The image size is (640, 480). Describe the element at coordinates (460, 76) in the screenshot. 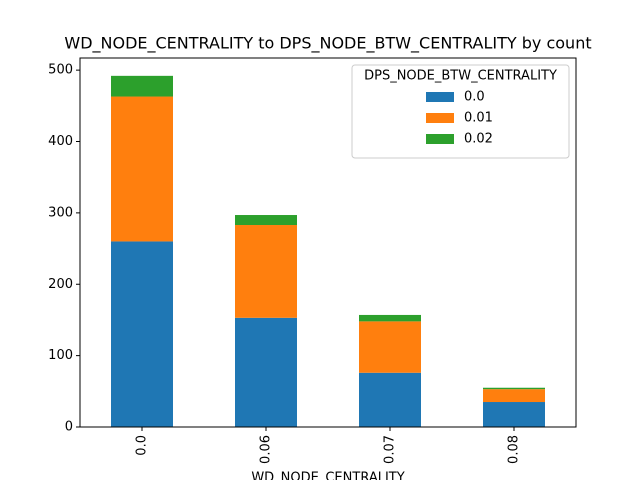

I see `legend-title: DPS_NODE_BTW_CENTRALITY` at that location.